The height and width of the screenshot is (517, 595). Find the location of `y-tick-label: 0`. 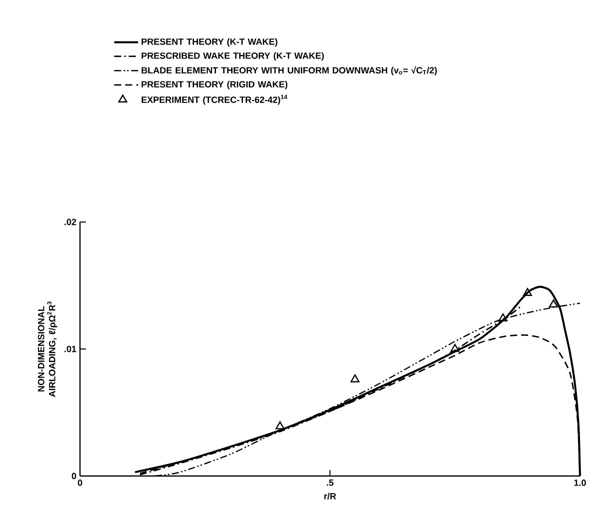

y-tick-label: 0 is located at coordinates (74, 476).